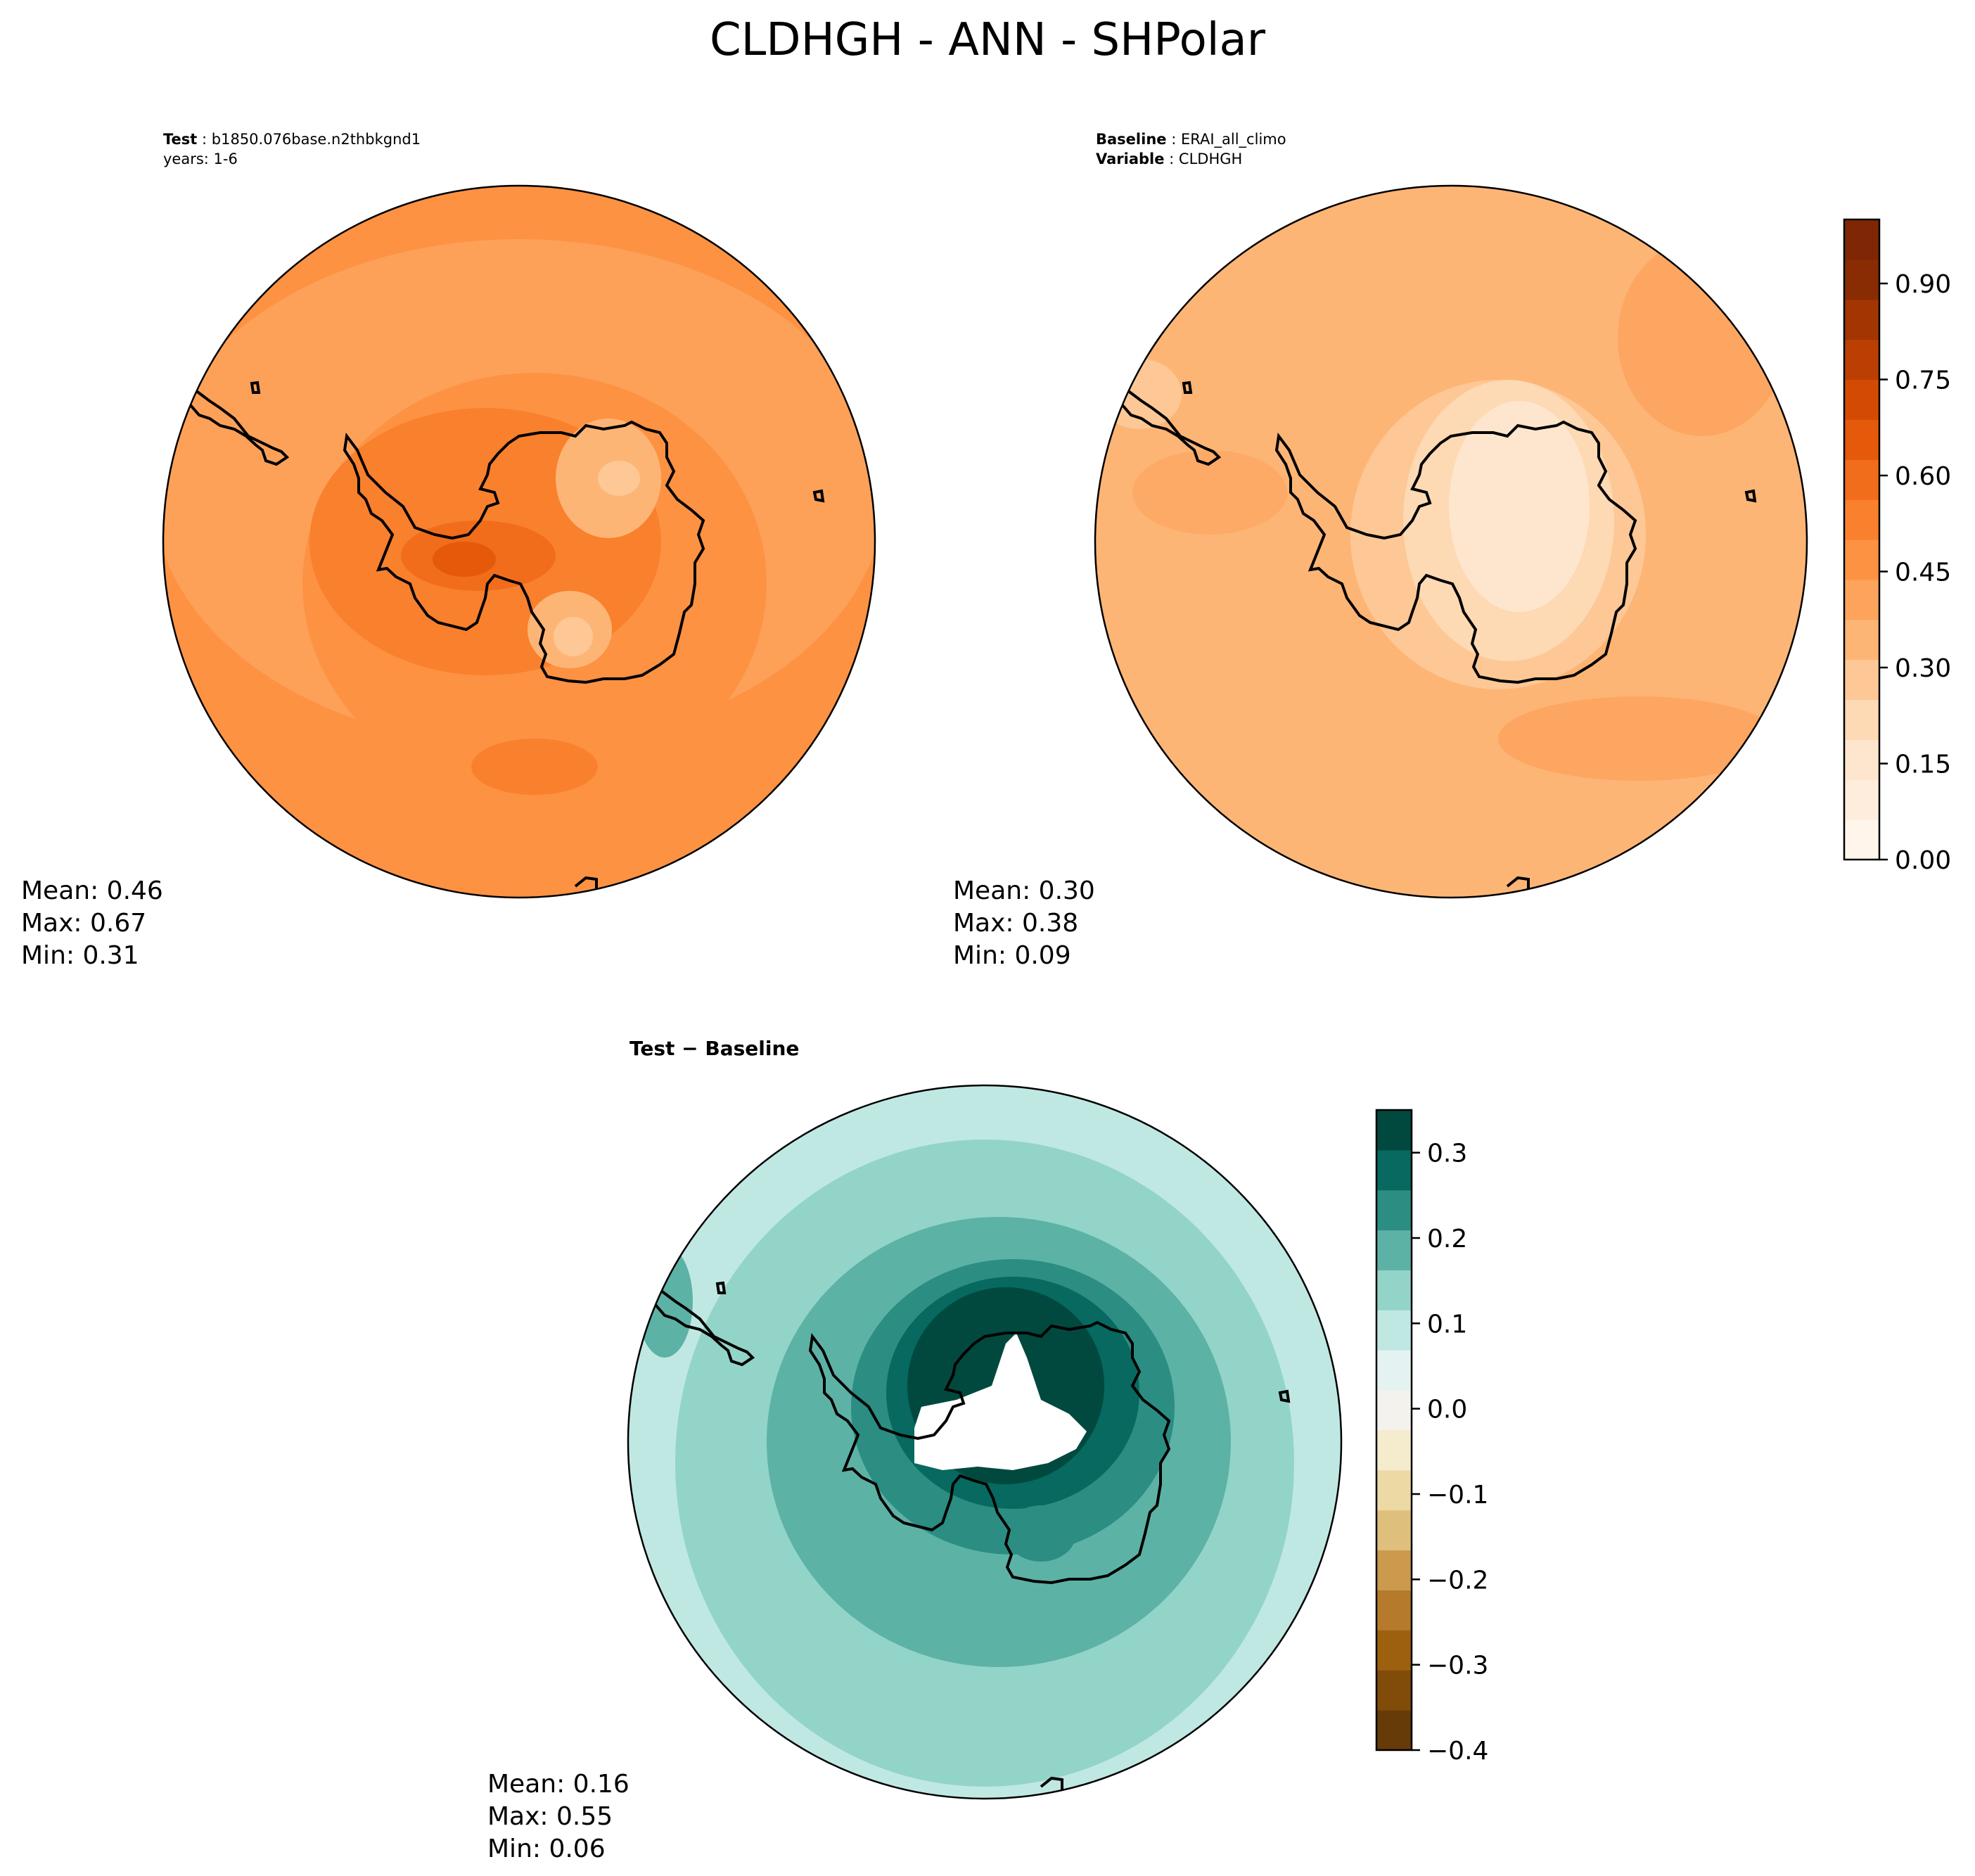  Describe the element at coordinates (1457, 1666) in the screenshot. I see `diff-colorbar-tick-label: −0.3` at that location.